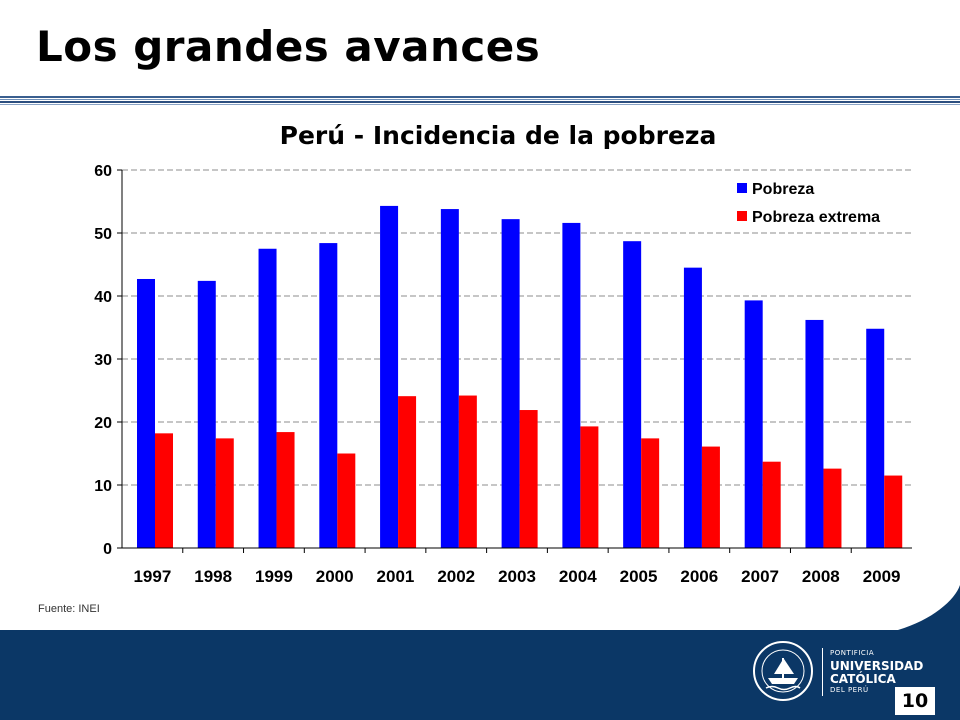 The height and width of the screenshot is (720, 960). What do you see at coordinates (288, 46) in the screenshot?
I see `slide-title: Los grandes avances` at bounding box center [288, 46].